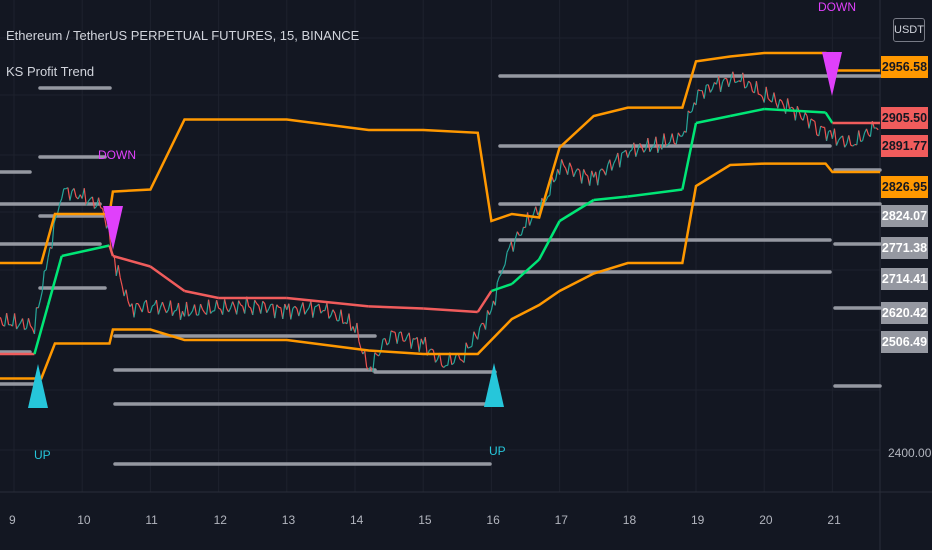  Describe the element at coordinates (904, 342) in the screenshot. I see `price-axis-label: 2506.49` at that location.